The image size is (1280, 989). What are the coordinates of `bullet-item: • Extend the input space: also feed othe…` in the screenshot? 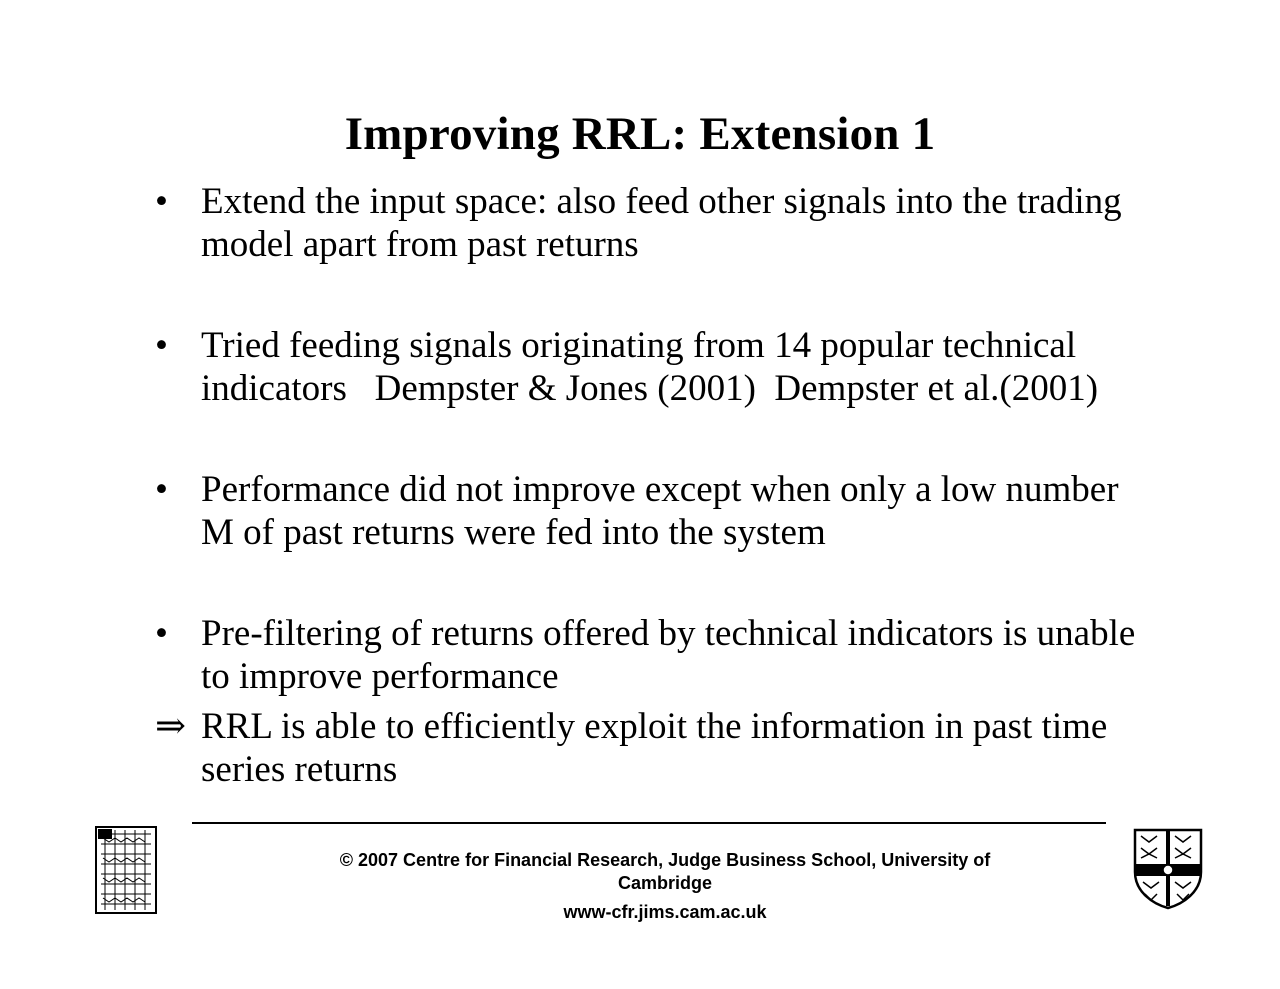 It's located at (685, 223).